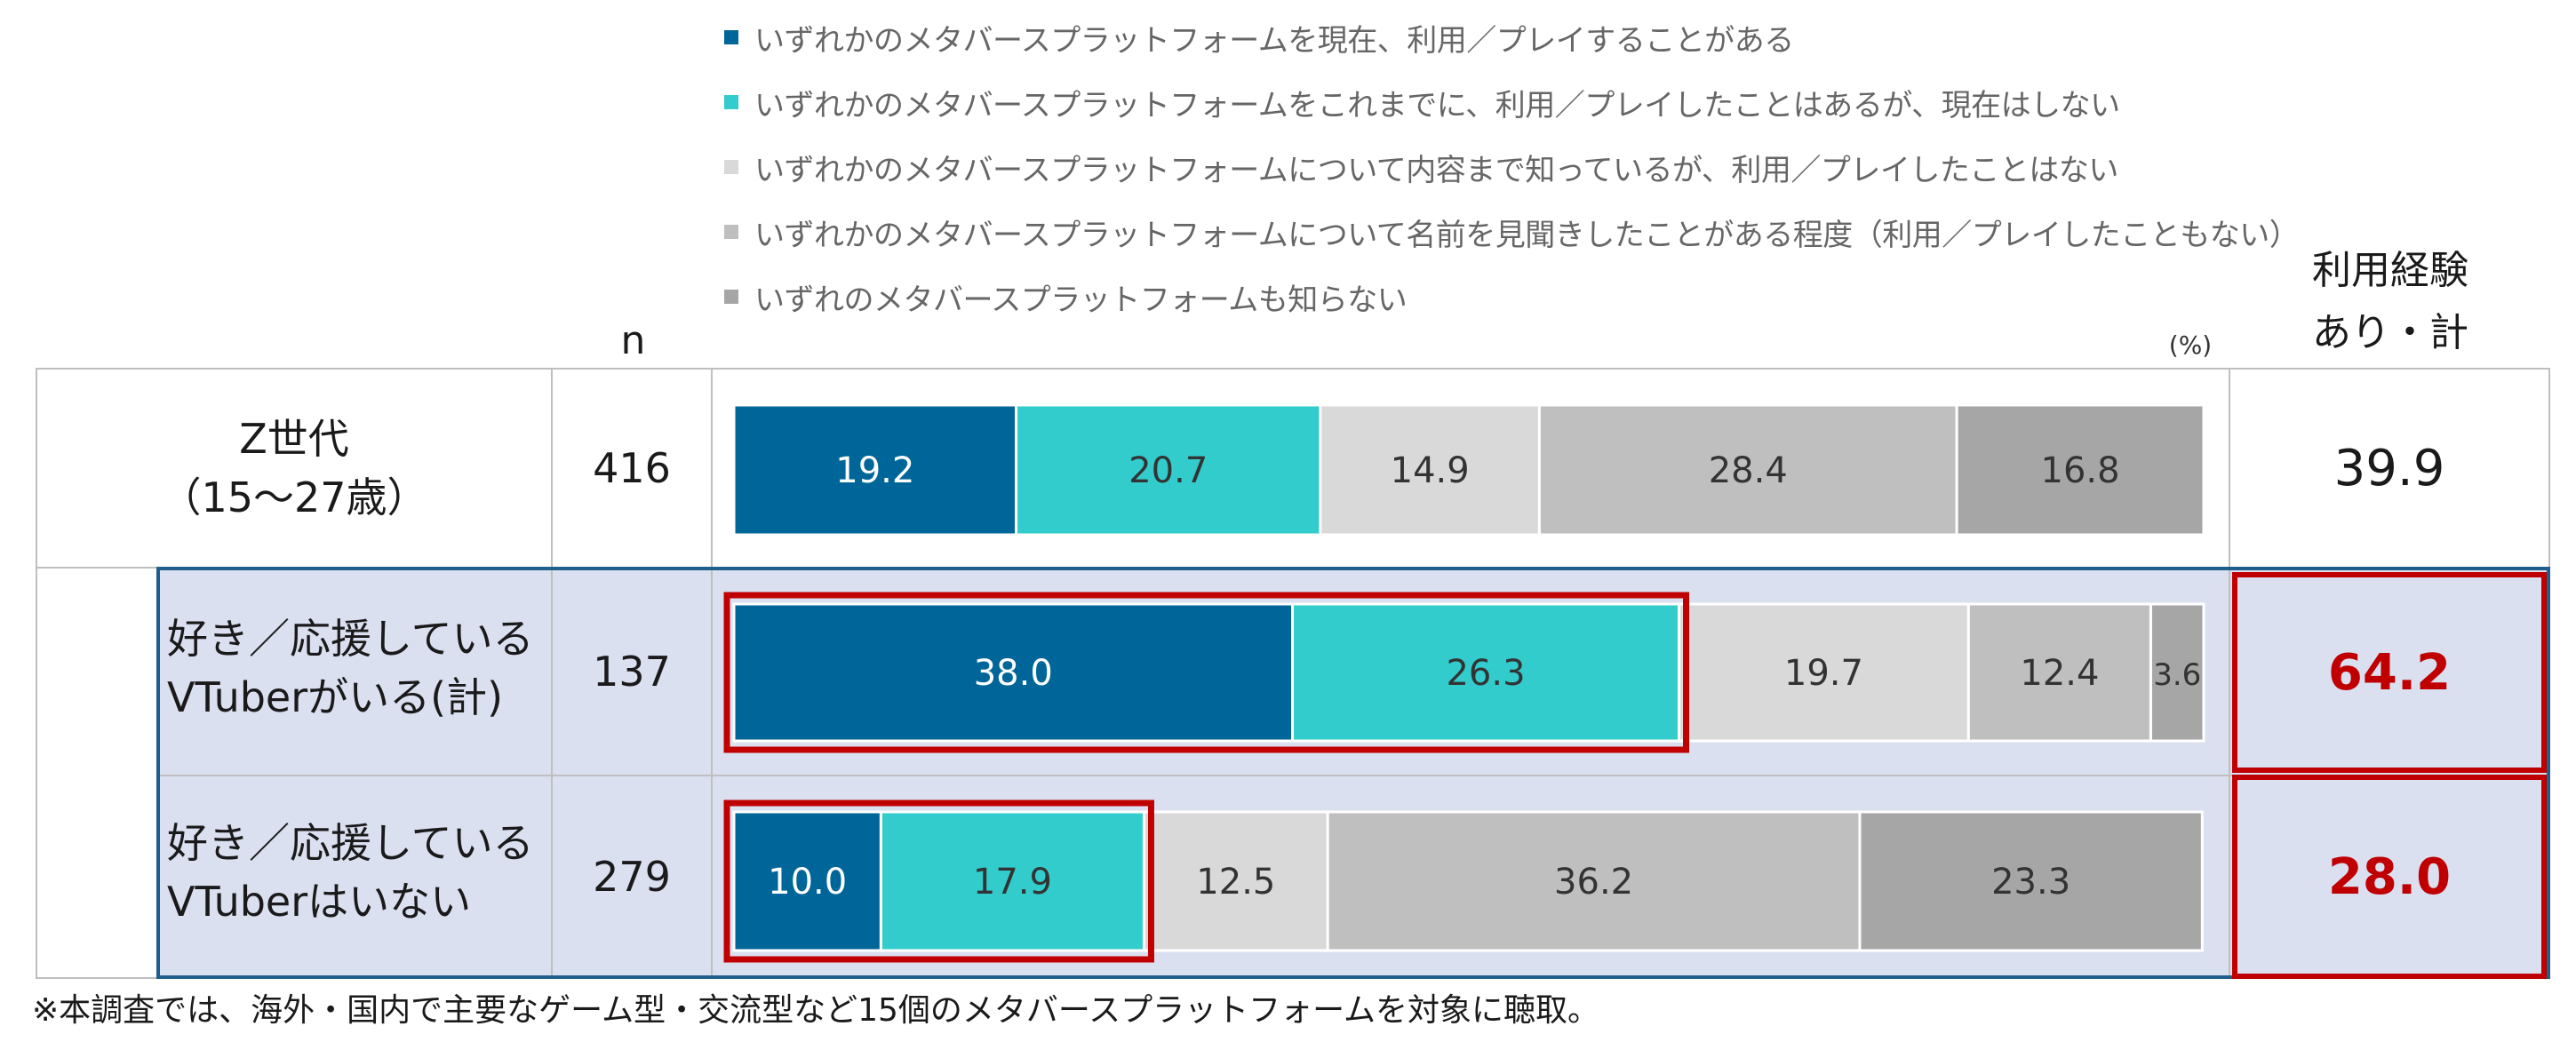  I want to click on bar-value-label: 19.7, so click(1824, 673).